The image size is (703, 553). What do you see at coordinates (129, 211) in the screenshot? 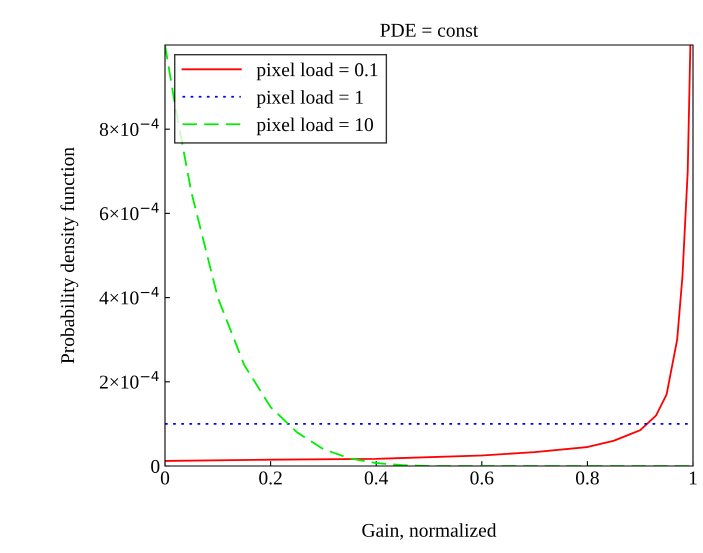
I see `y-tick-label: 6×10$^{−4}$` at bounding box center [129, 211].